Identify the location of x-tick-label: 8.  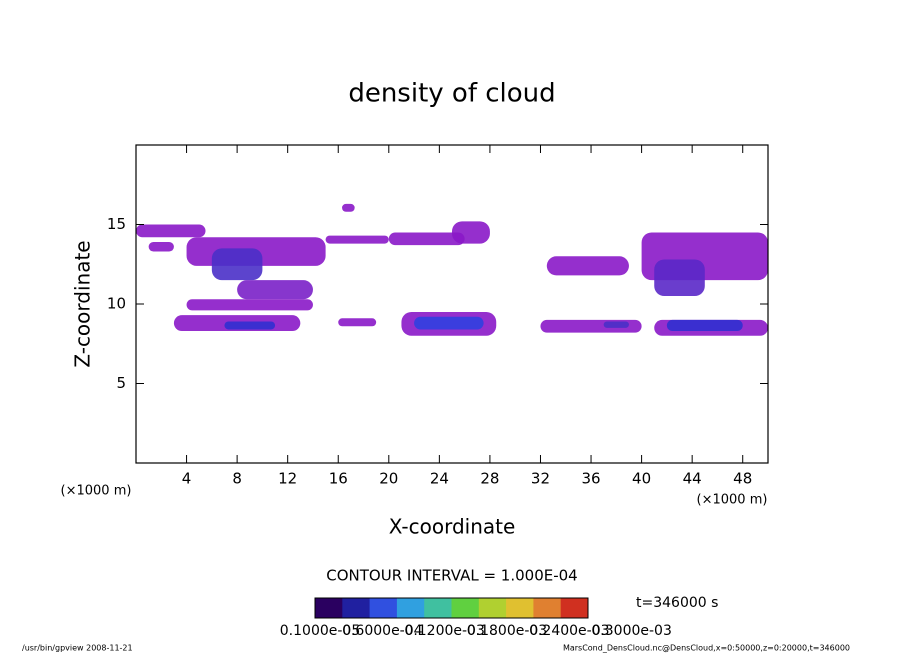
(237, 479).